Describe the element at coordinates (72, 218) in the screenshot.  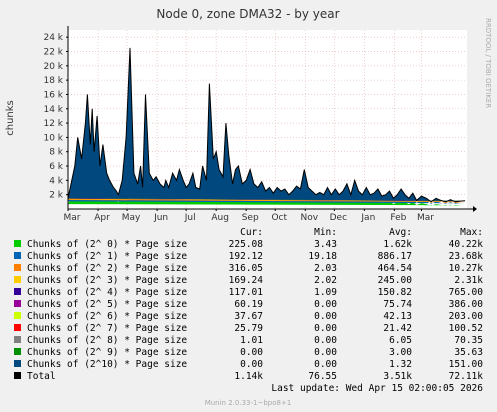
I see `x-tick-label: Mar` at that location.